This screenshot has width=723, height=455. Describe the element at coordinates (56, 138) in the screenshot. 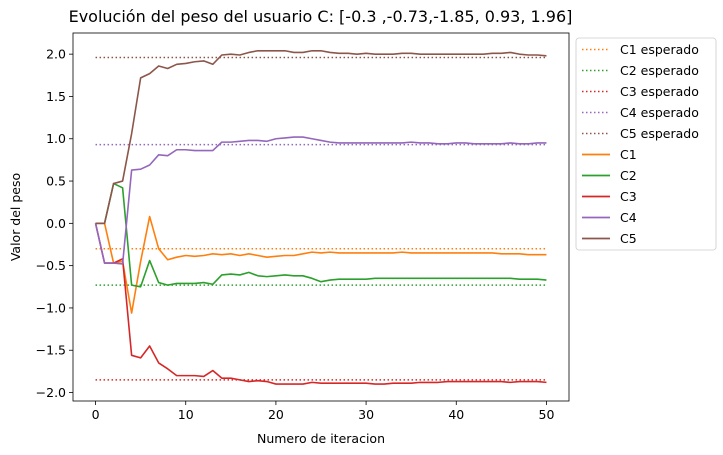

I see `y-tick-label: 1.0` at that location.